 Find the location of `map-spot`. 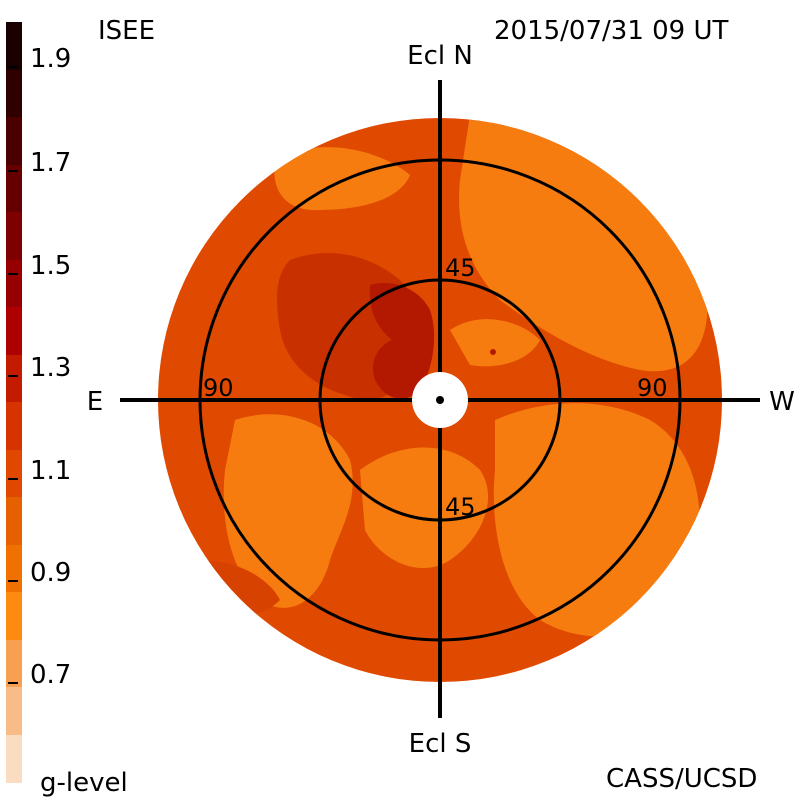

map-spot is located at coordinates (493, 352).